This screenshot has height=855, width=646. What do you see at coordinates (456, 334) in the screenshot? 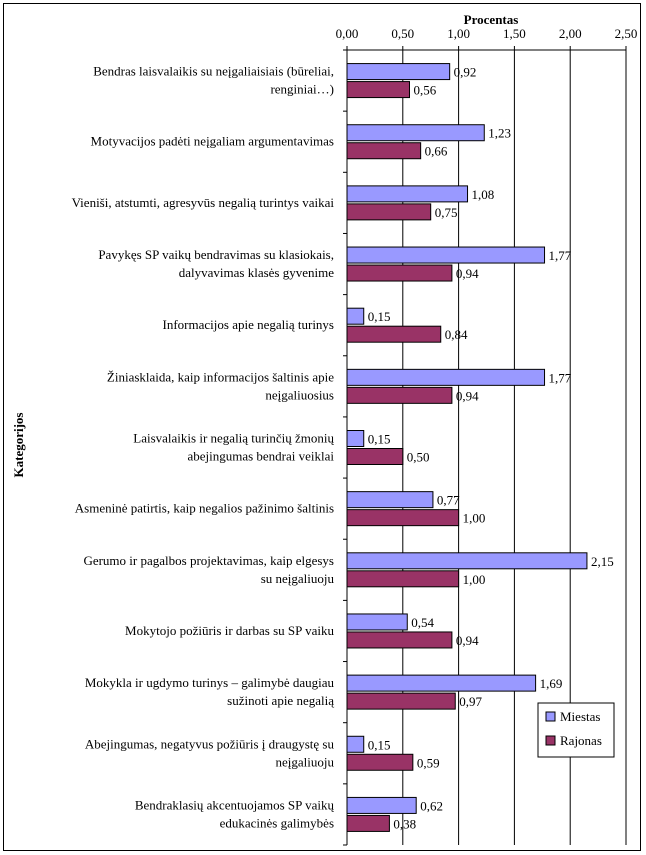
I see `data-label-rajonas: 0,84` at bounding box center [456, 334].